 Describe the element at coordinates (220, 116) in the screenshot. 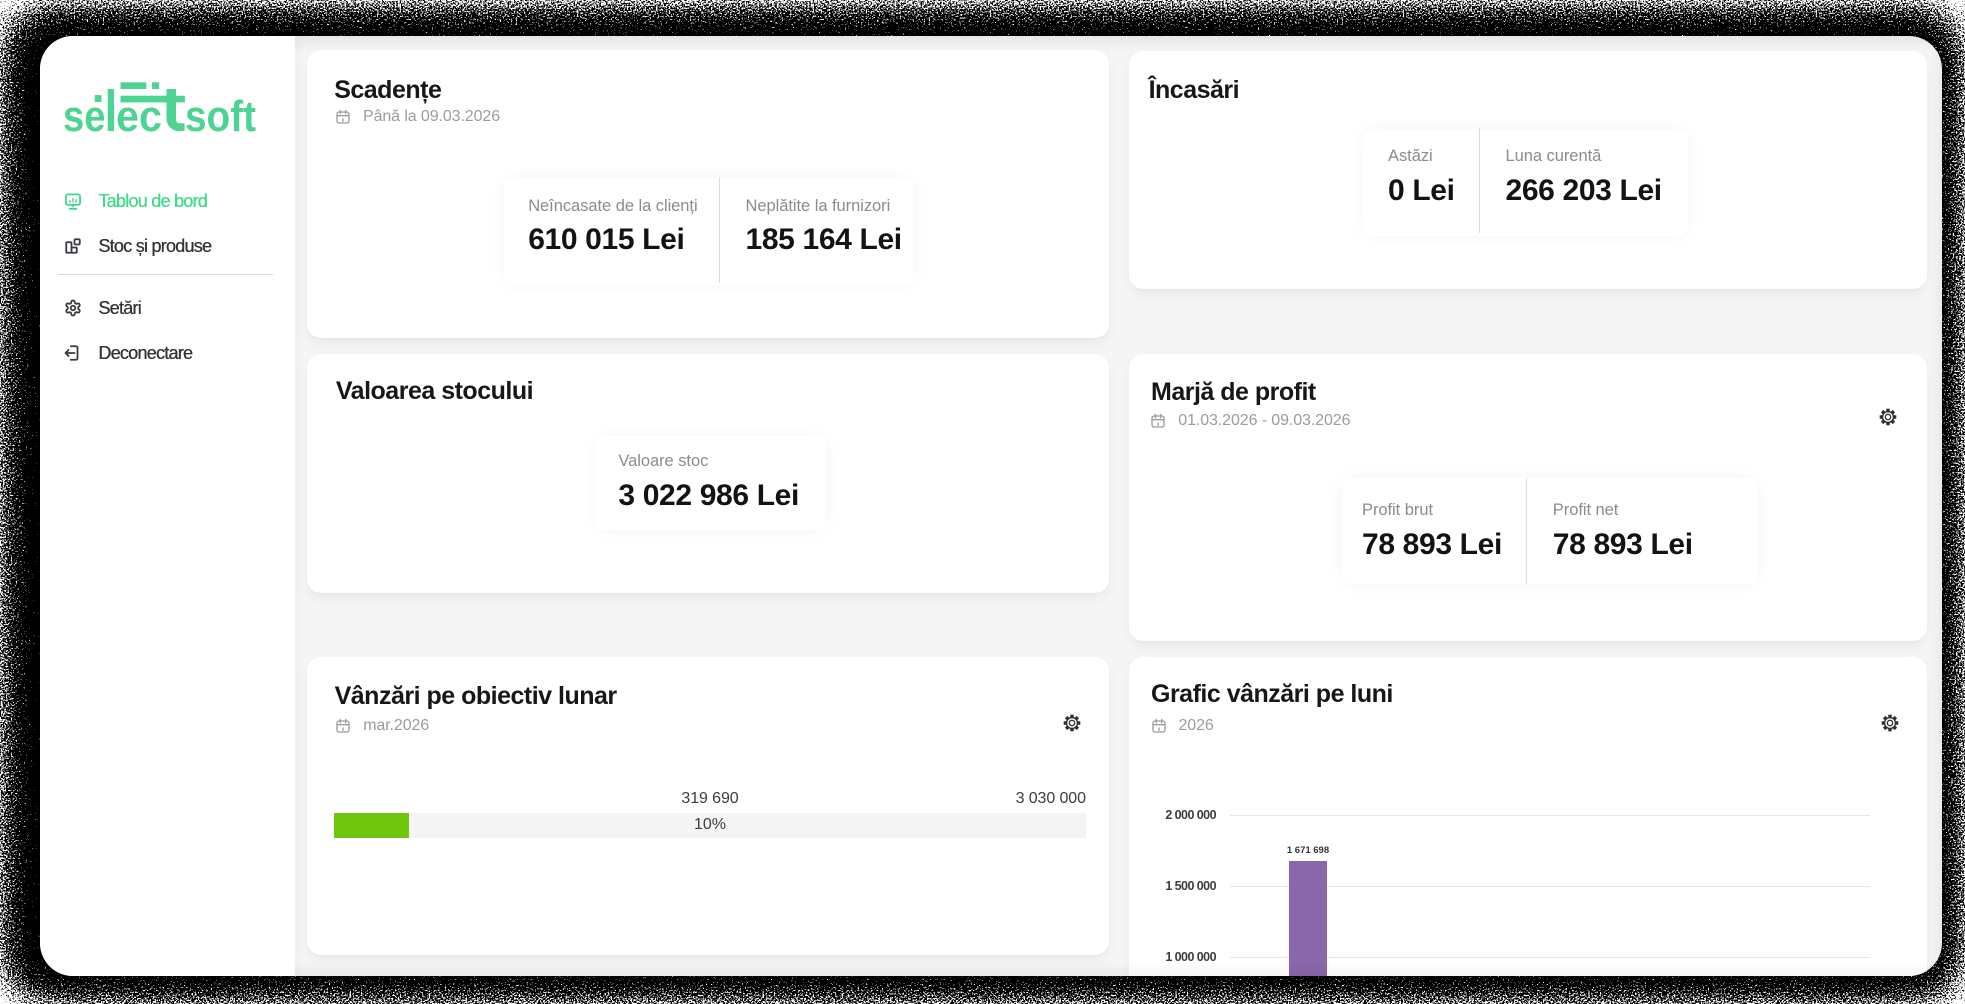

I see `svg-text: soft` at that location.